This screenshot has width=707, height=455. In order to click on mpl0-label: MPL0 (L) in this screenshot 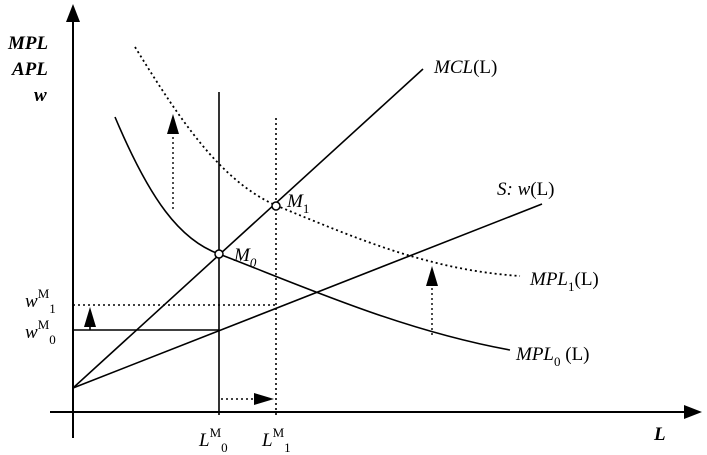, I will do `click(553, 356)`.